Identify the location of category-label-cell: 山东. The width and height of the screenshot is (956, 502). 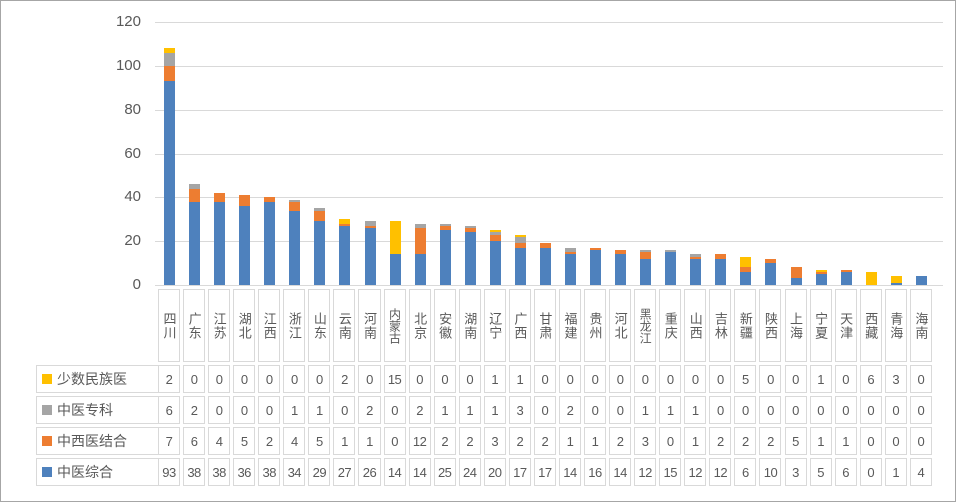
(319, 325).